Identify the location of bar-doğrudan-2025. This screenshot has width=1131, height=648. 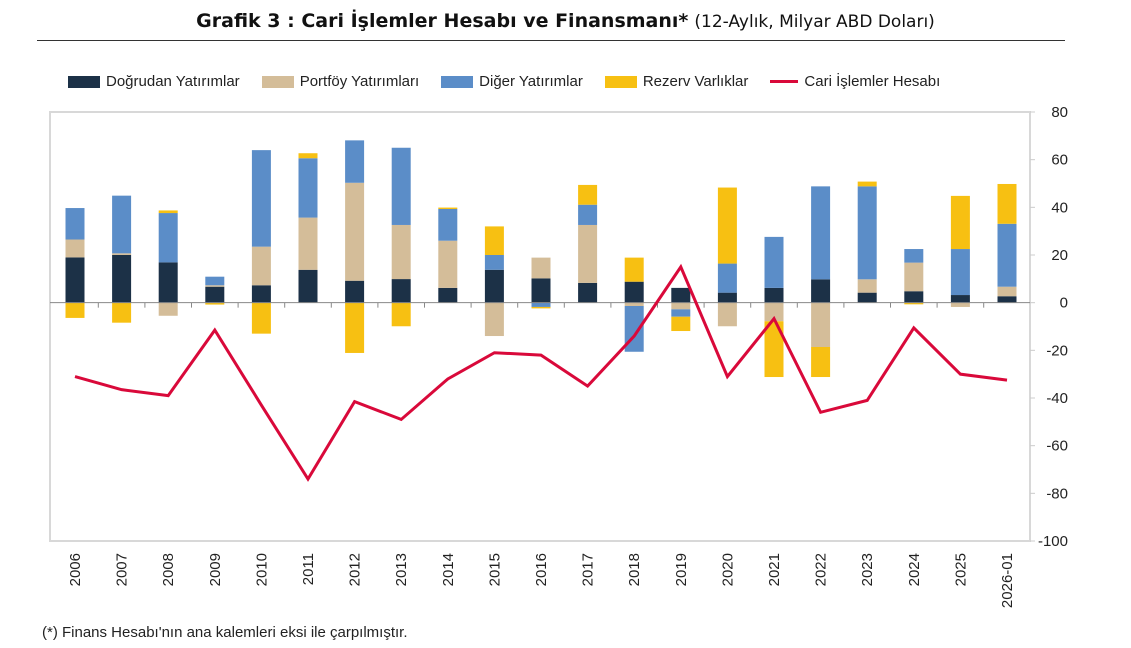
(960, 299).